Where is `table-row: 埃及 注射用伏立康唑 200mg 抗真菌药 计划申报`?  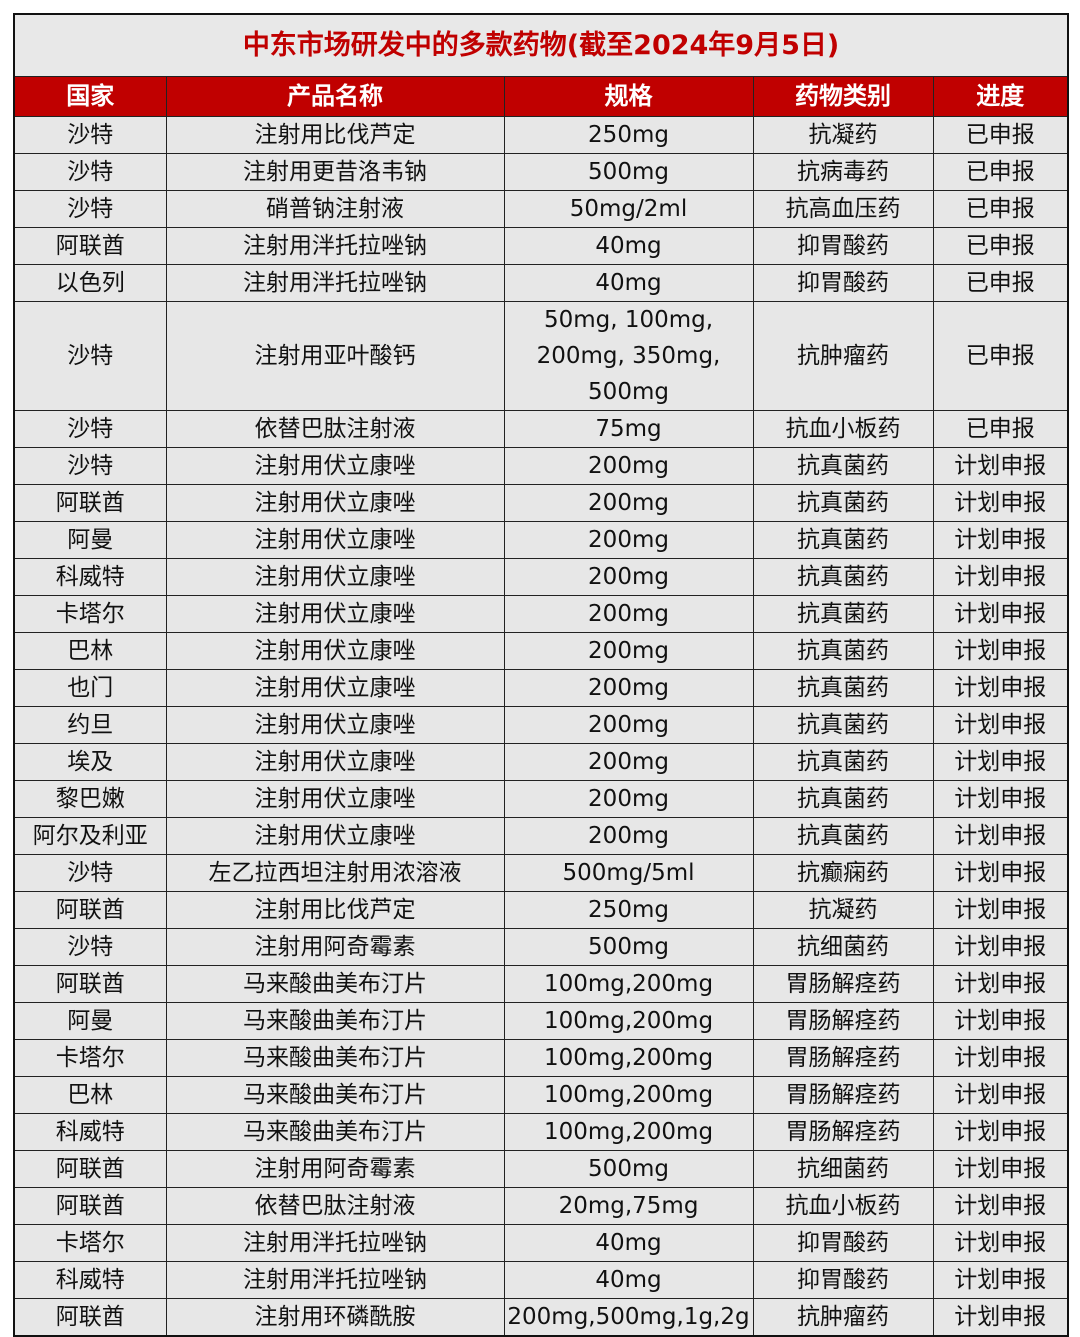
table-row: 埃及 注射用伏立康唑 200mg 抗真菌药 计划申报 is located at coordinates (541, 762).